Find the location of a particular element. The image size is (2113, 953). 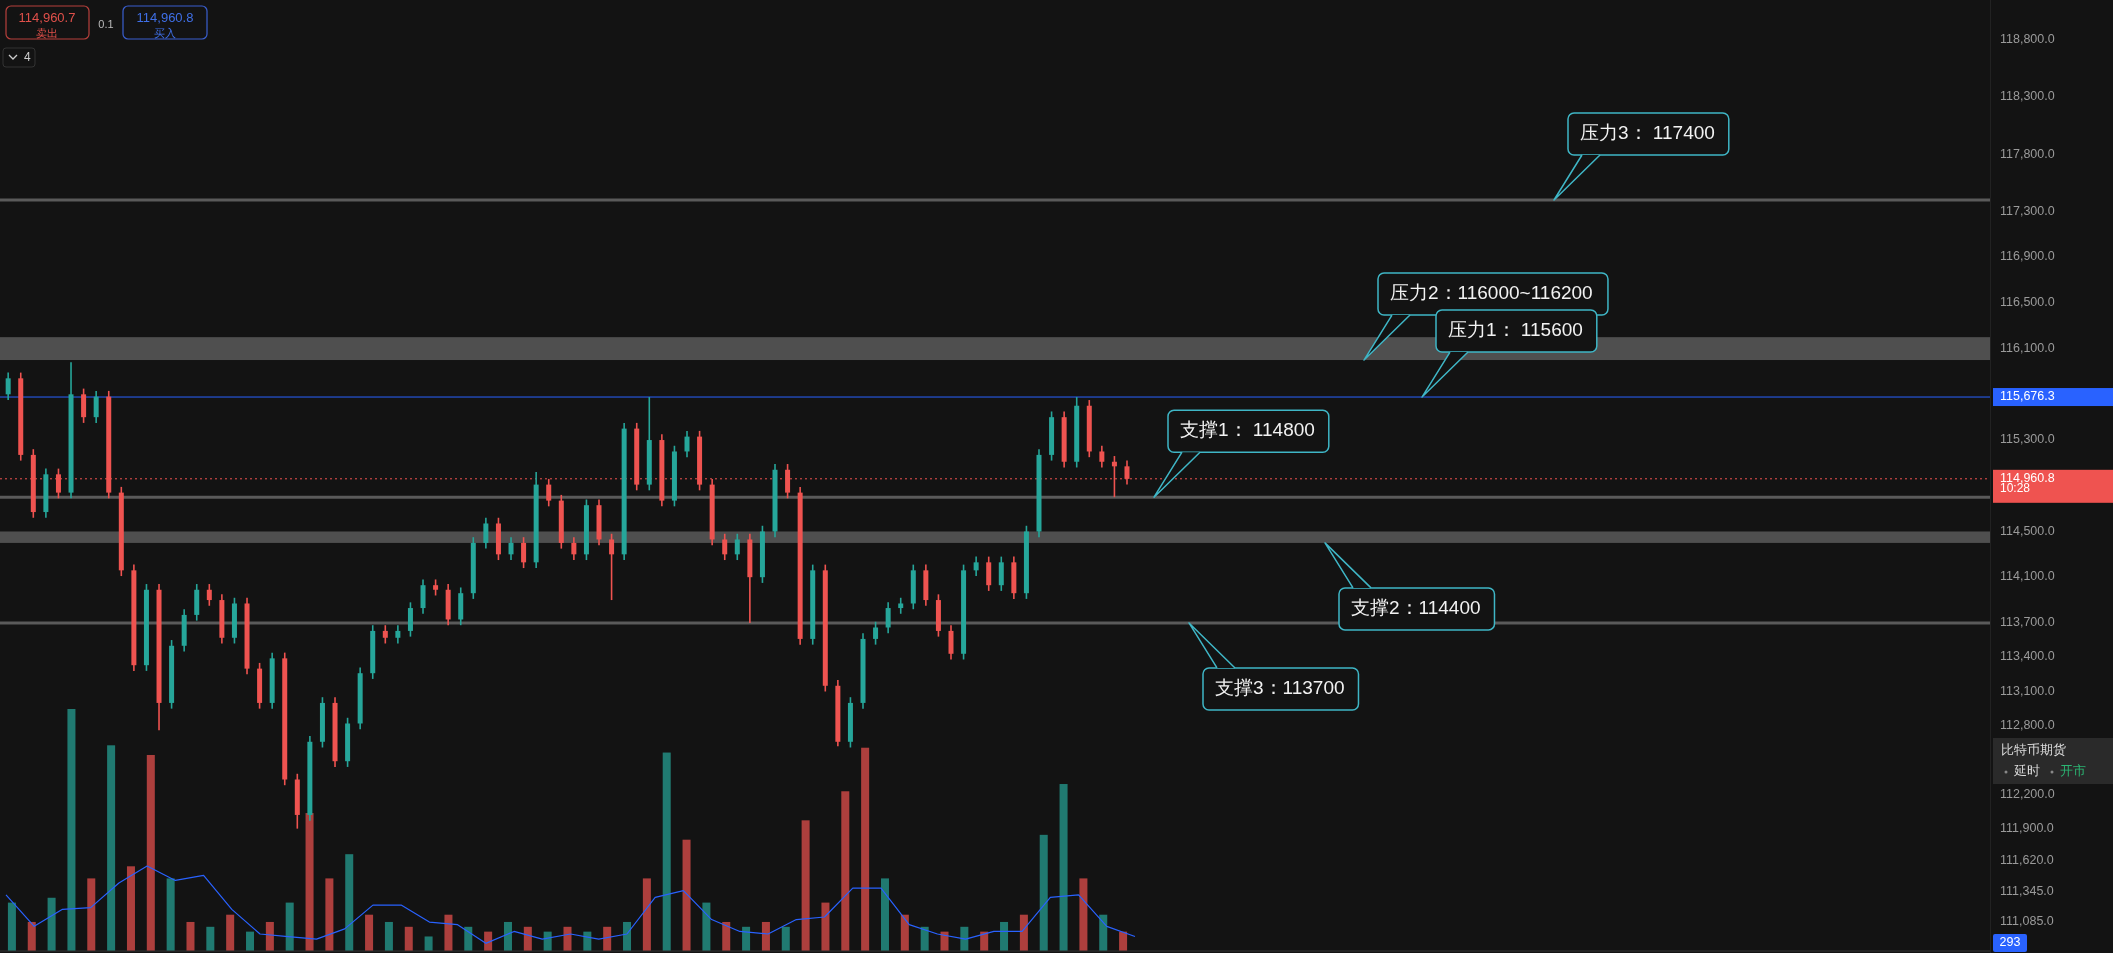

y-tick-label: 111,345.0 is located at coordinates (2027, 891).